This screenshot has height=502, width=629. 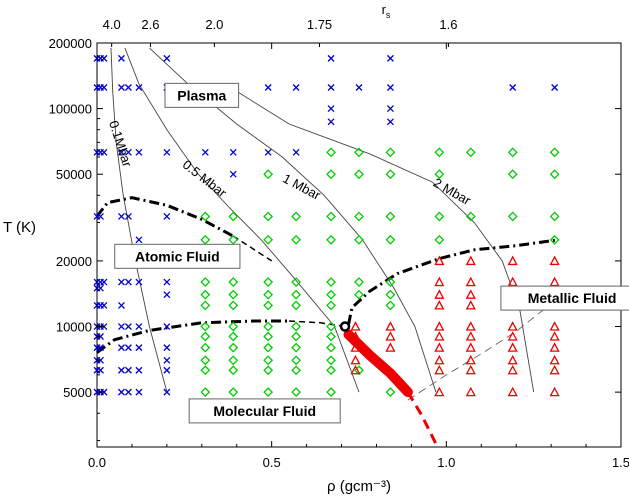 What do you see at coordinates (319, 24) in the screenshot?
I see `top-tick-label: 1.75` at bounding box center [319, 24].